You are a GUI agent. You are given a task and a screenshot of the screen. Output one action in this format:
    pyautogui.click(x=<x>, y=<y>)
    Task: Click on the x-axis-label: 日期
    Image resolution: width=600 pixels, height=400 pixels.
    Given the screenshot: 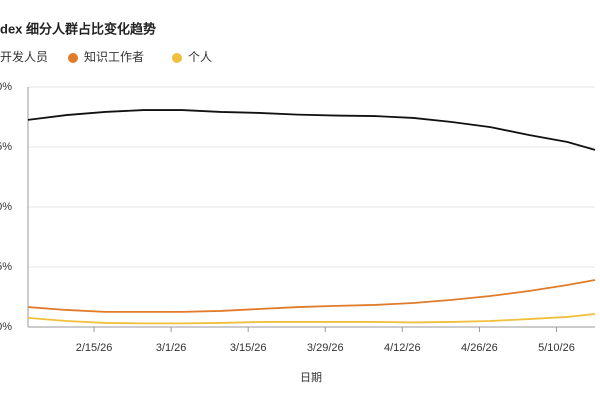 What is the action you would take?
    pyautogui.click(x=311, y=377)
    